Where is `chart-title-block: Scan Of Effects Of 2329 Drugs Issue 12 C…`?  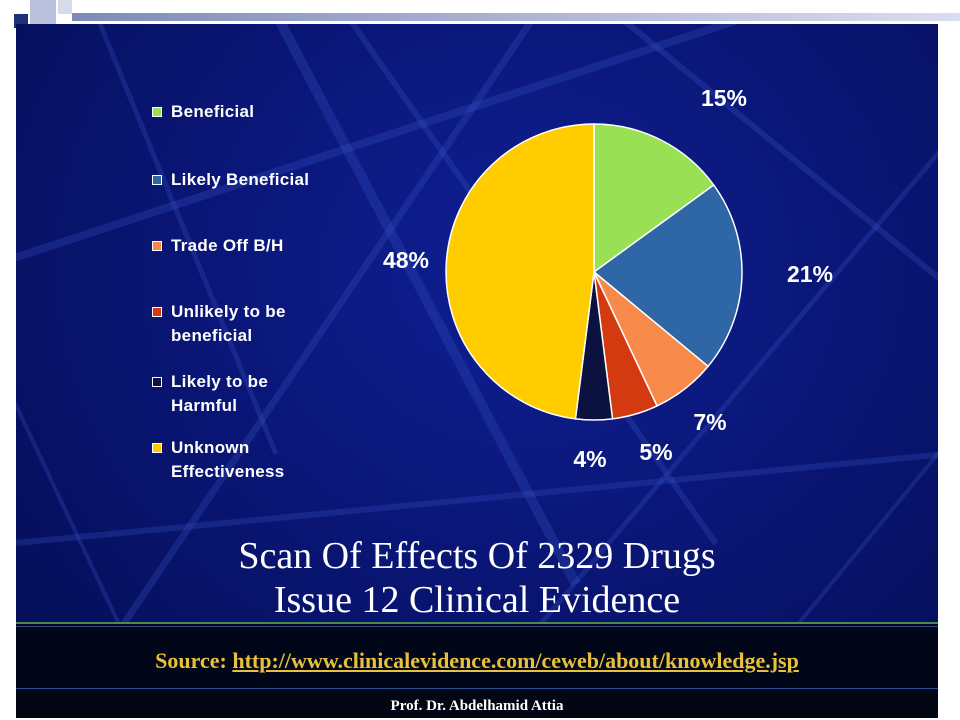
chart-title-block: Scan Of Effects Of 2329 Drugs Issue 12 C… is located at coordinates (477, 578).